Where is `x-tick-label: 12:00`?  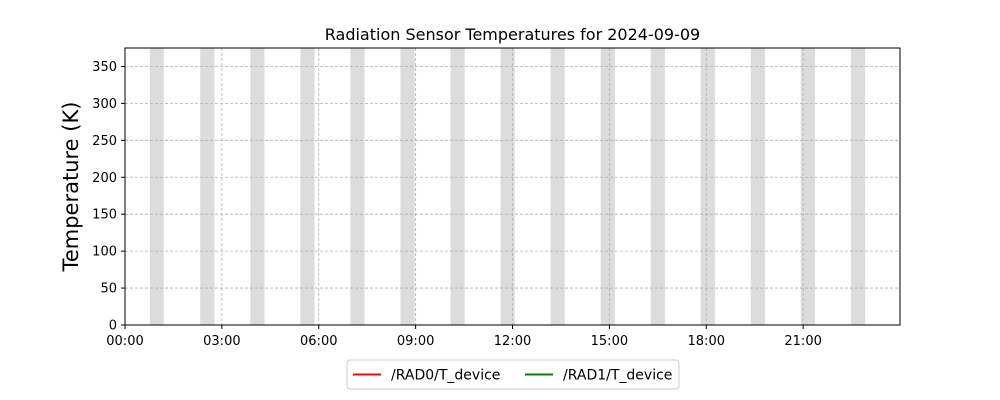
x-tick-label: 12:00 is located at coordinates (512, 341).